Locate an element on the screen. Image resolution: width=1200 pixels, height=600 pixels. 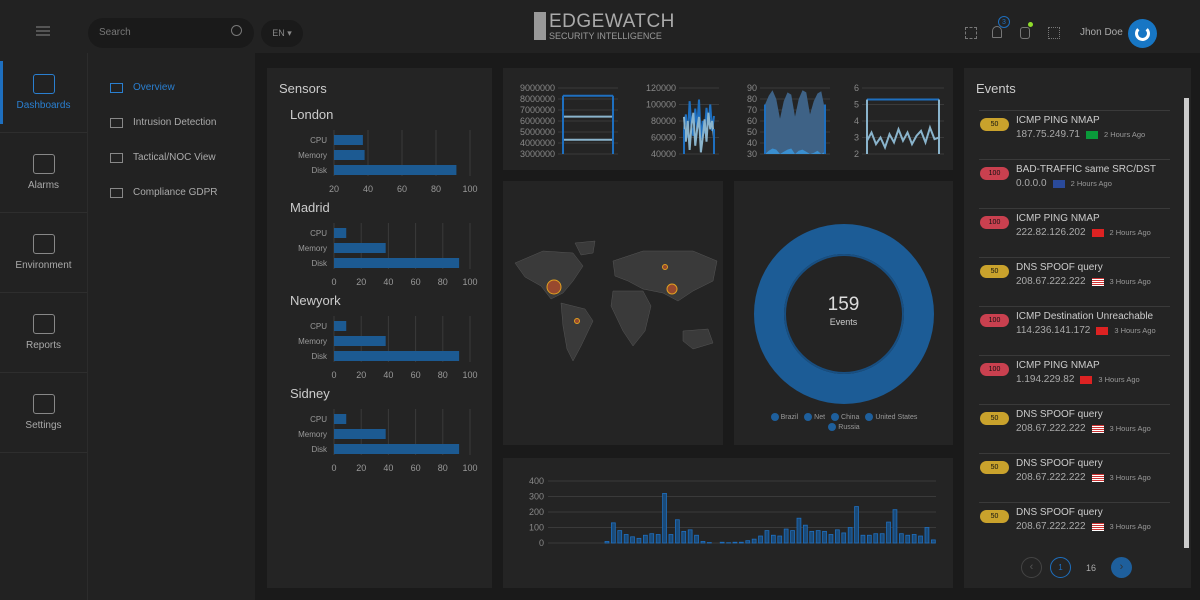
event-name: BAD-TRAFFIC same SRC/DST is located at coordinates (1086, 169).